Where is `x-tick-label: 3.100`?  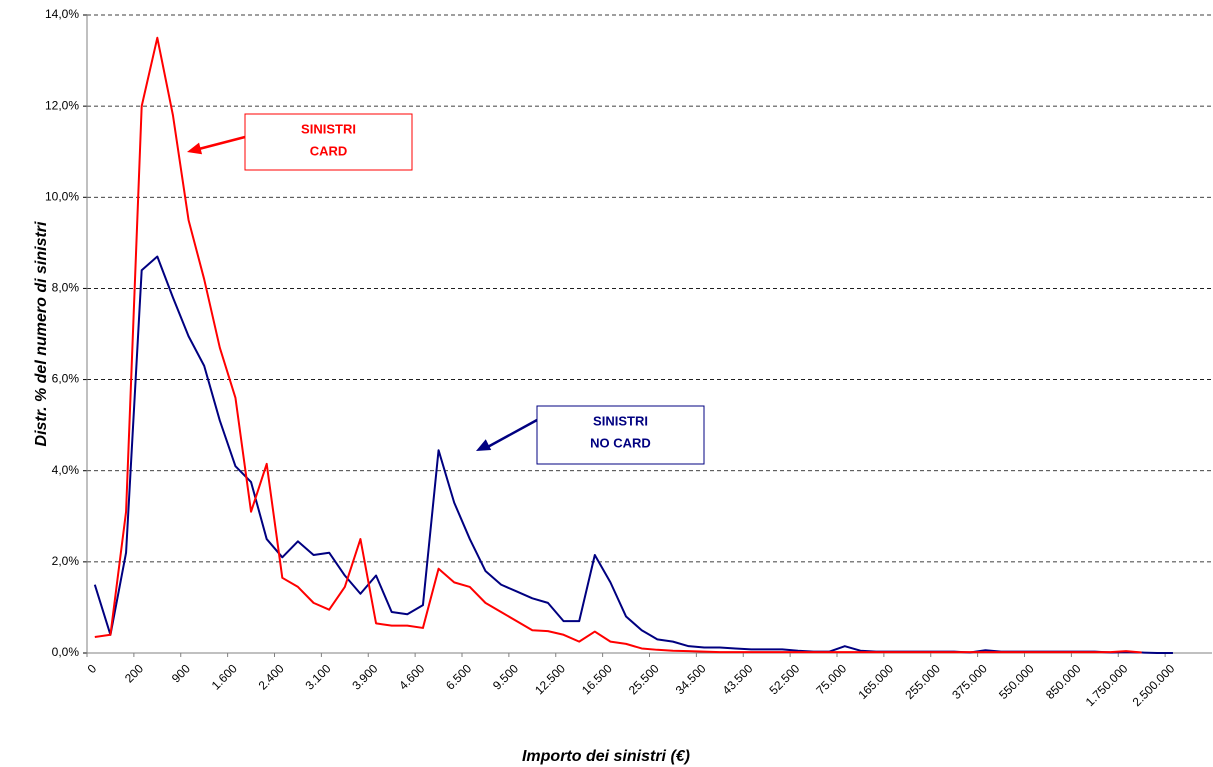
x-tick-label: 3.100 is located at coordinates (317, 676).